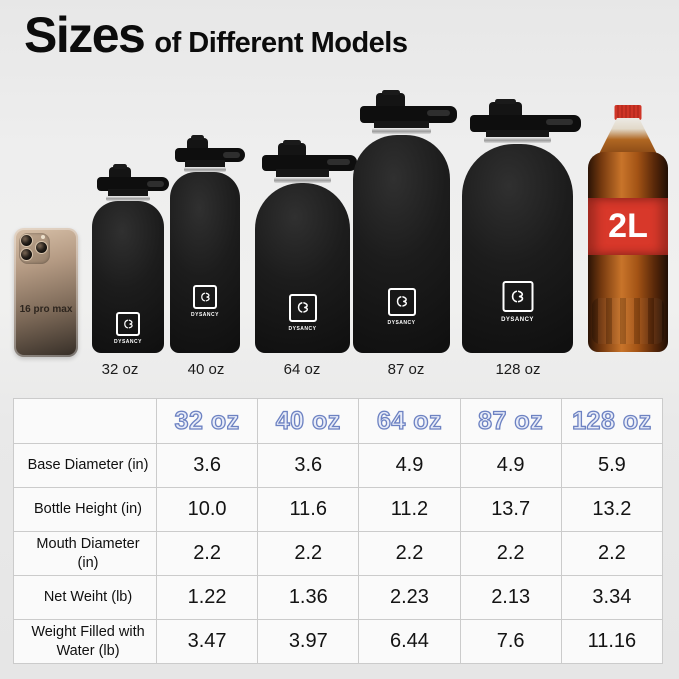 This screenshot has width=679, height=679. I want to click on cola-bottle-2l: 2L, so click(628, 228).